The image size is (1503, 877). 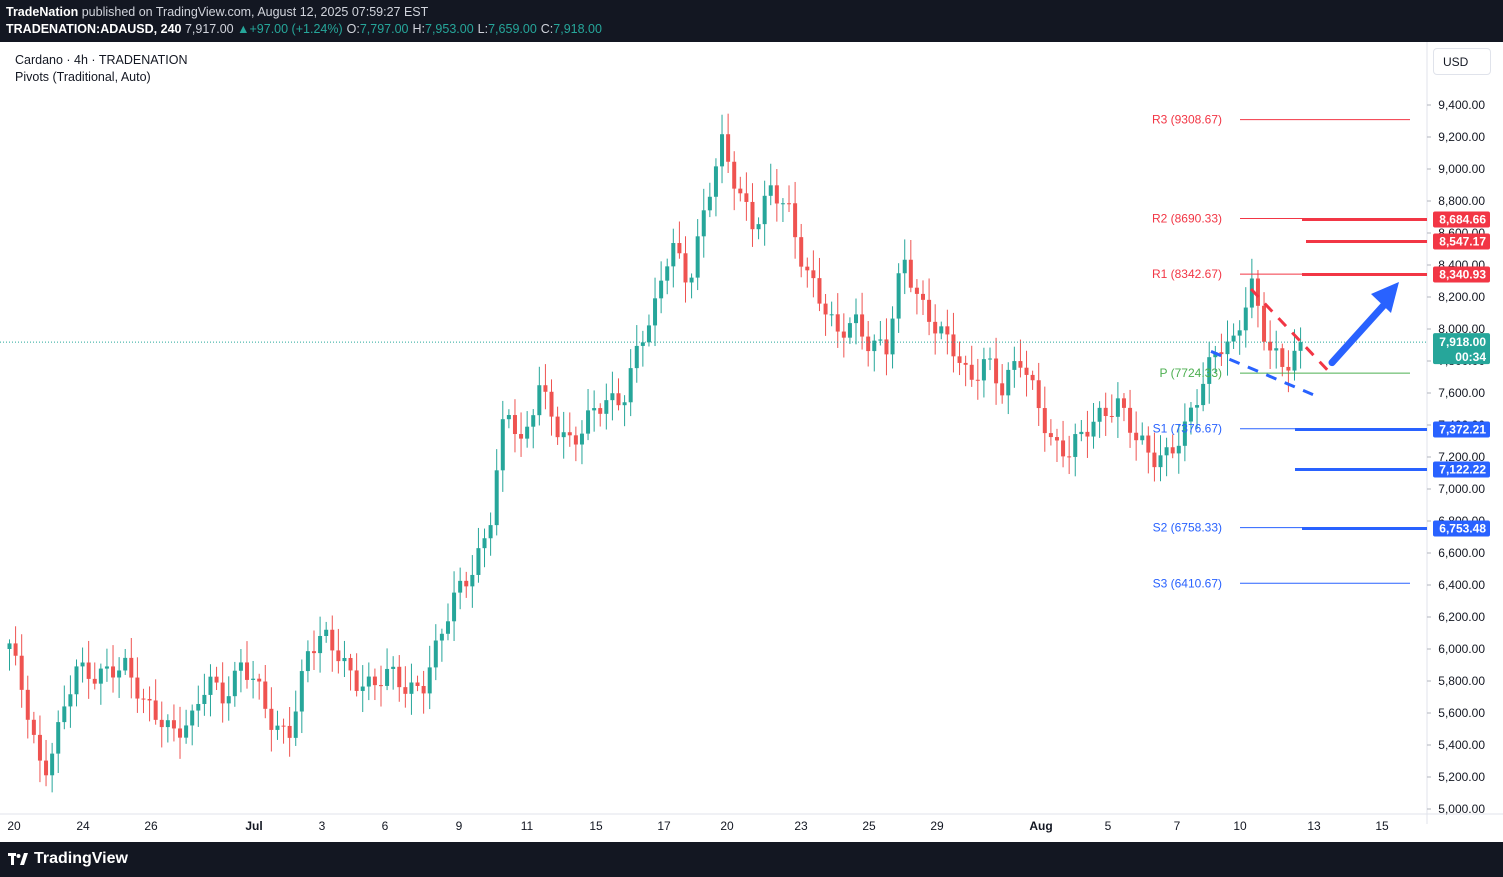 I want to click on price-tick-label: 8,800.00, so click(x=1461, y=201).